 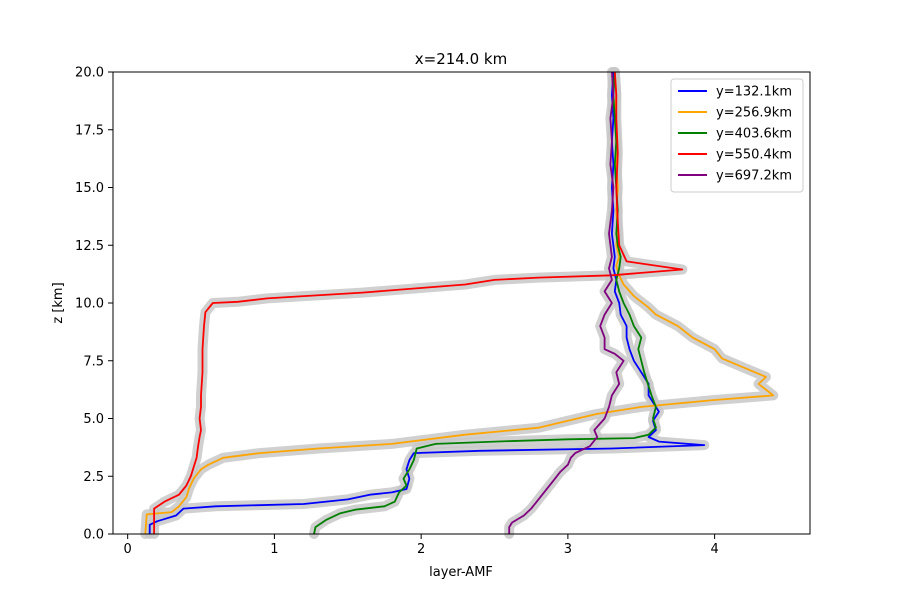 I want to click on x-tick-label: 3, so click(x=568, y=549).